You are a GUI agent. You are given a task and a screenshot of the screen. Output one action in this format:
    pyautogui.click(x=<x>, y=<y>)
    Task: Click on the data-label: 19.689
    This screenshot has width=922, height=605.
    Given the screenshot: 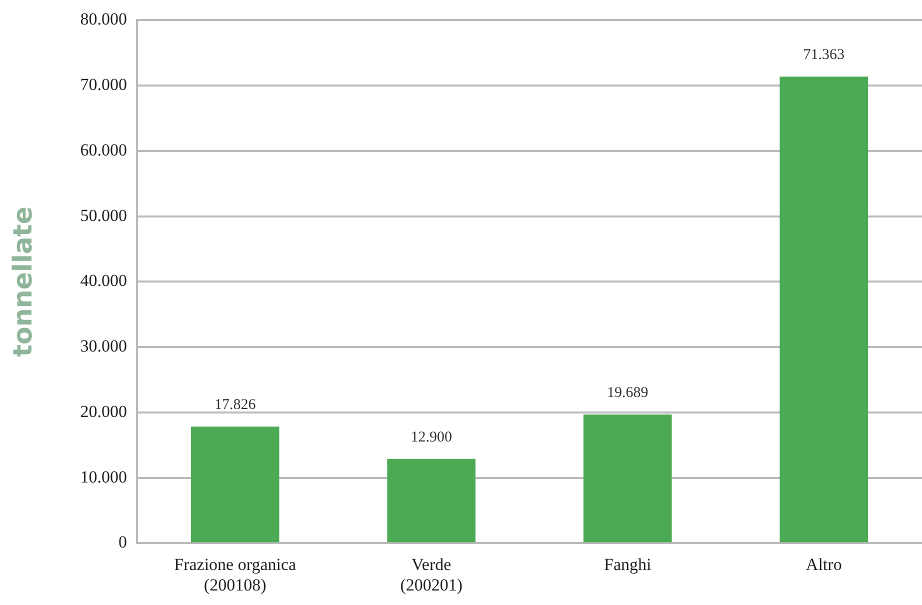 What is the action you would take?
    pyautogui.click(x=627, y=392)
    